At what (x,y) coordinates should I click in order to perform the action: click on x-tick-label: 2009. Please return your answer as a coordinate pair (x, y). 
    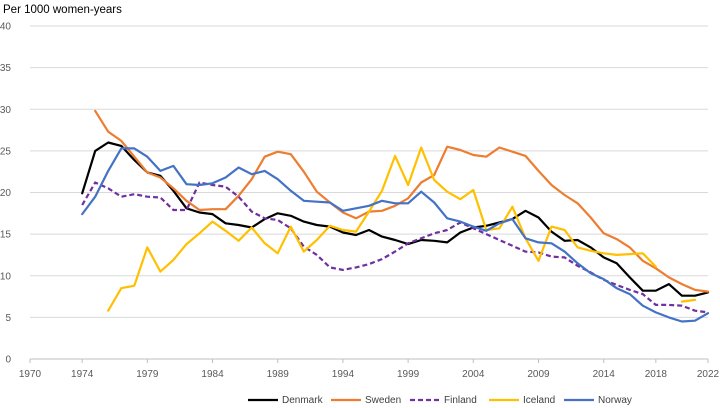
    Looking at the image, I should click on (538, 374).